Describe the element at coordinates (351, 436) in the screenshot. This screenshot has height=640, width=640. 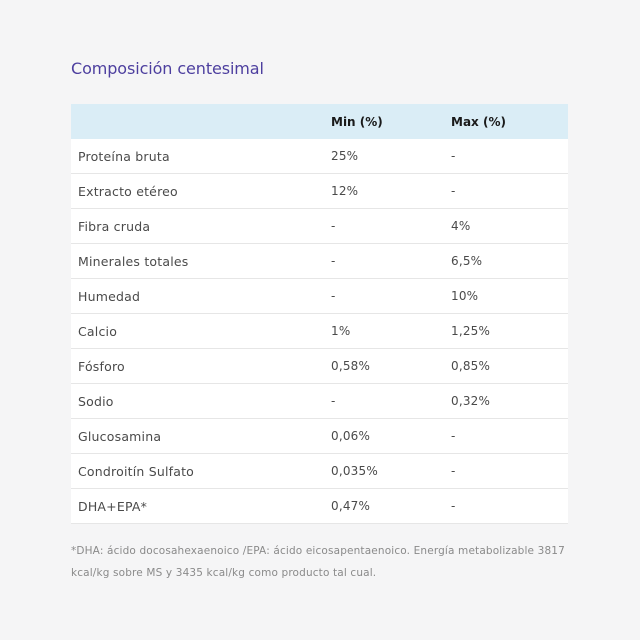
I see `min-value: 0,06%` at that location.